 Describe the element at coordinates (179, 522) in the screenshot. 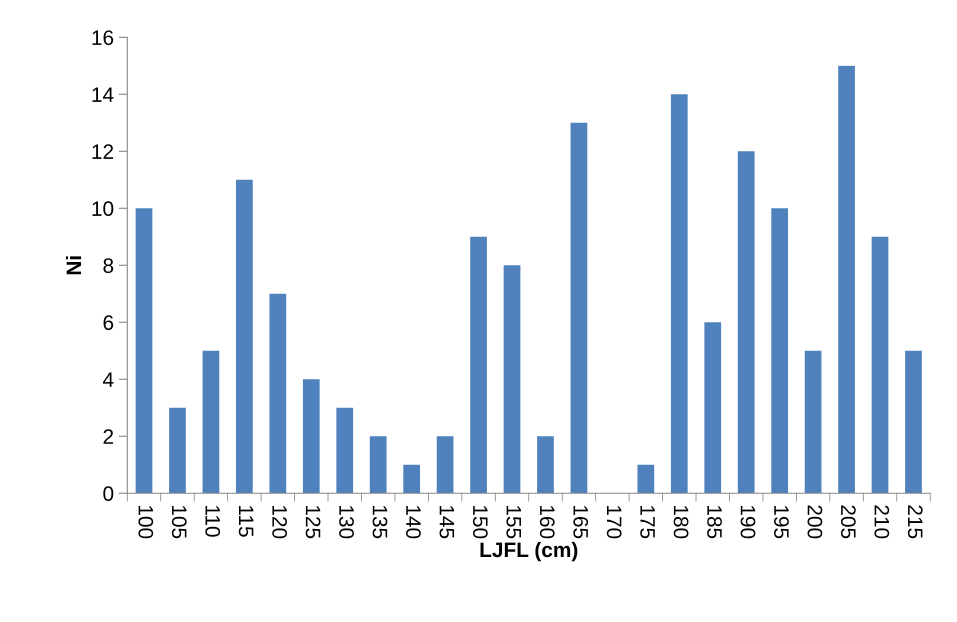

I see `x-tick-label: 105` at that location.